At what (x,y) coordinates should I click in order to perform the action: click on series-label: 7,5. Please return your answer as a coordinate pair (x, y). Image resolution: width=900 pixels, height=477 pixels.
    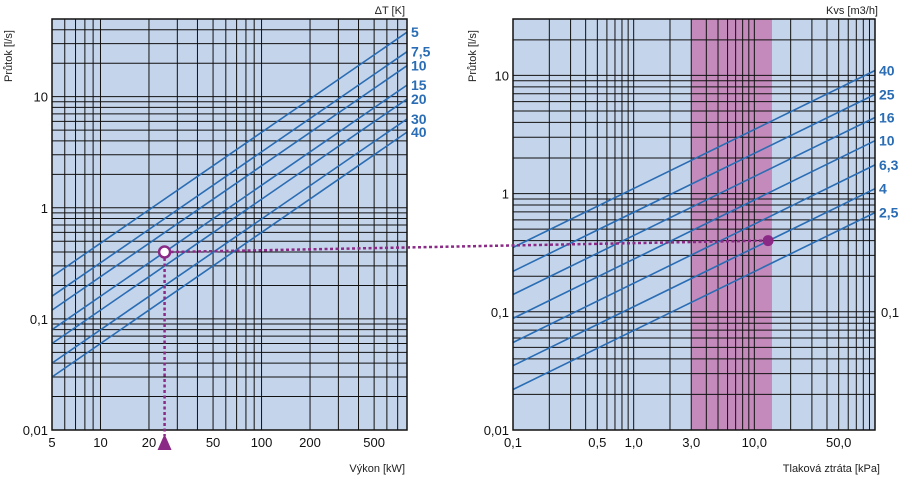
    Looking at the image, I should click on (421, 52).